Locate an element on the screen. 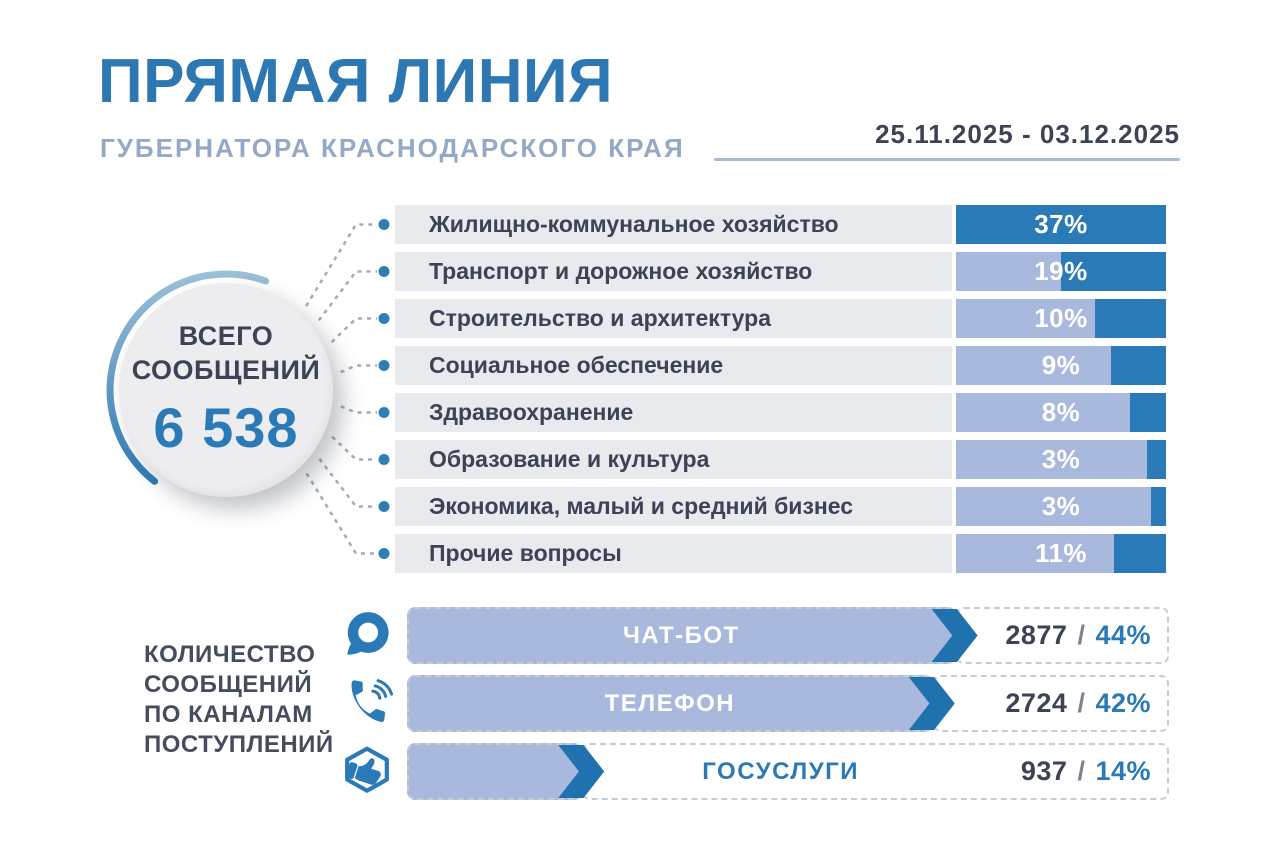 Image resolution: width=1280 pixels, height=851 pixels. topic-label-box: Экономика, малый и средний бизнес is located at coordinates (673, 506).